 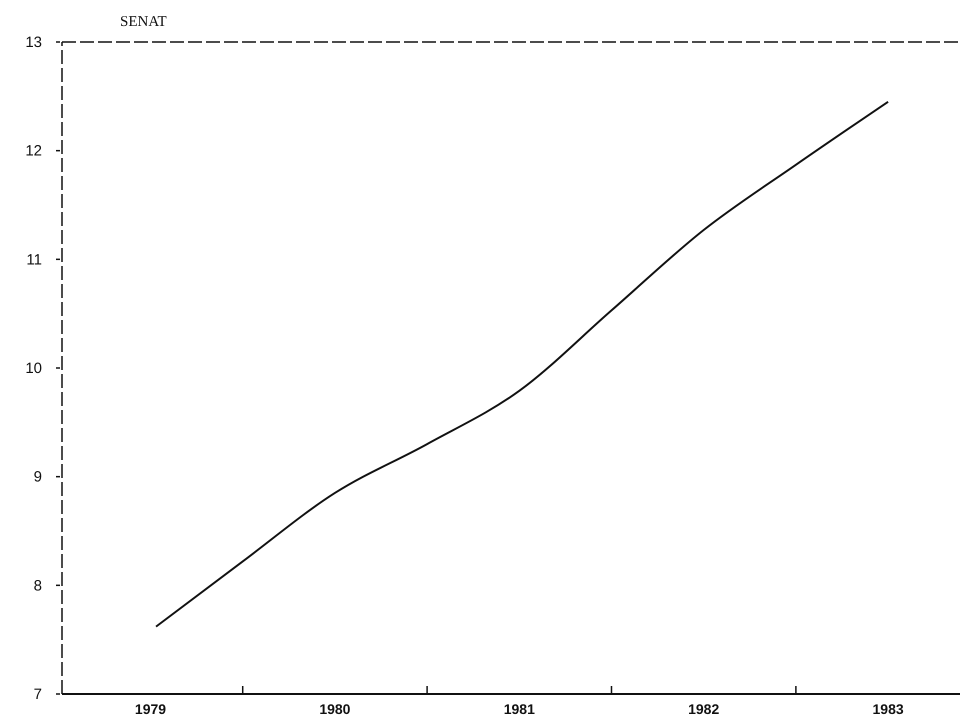 I want to click on x-tick-label: 1980, so click(x=335, y=709).